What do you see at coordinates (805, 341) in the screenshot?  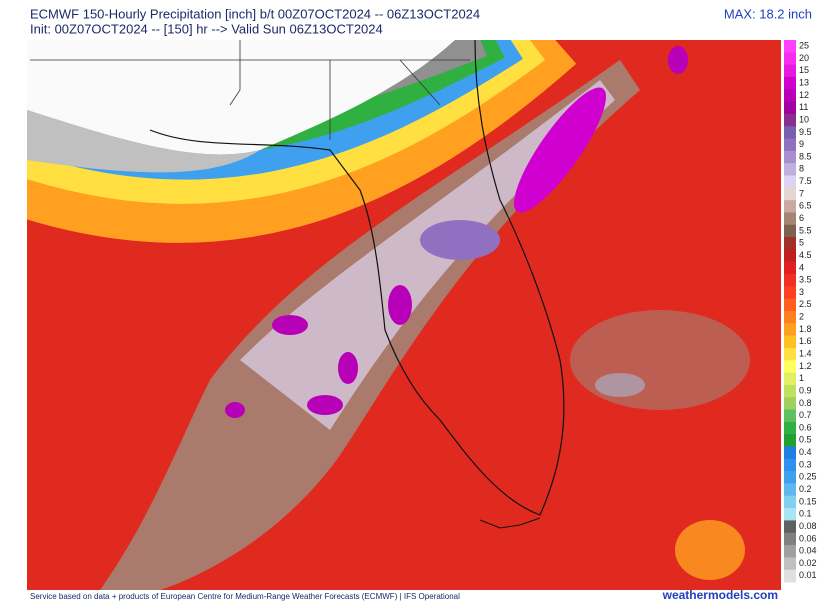 I see `legend-label: 1.6` at bounding box center [805, 341].